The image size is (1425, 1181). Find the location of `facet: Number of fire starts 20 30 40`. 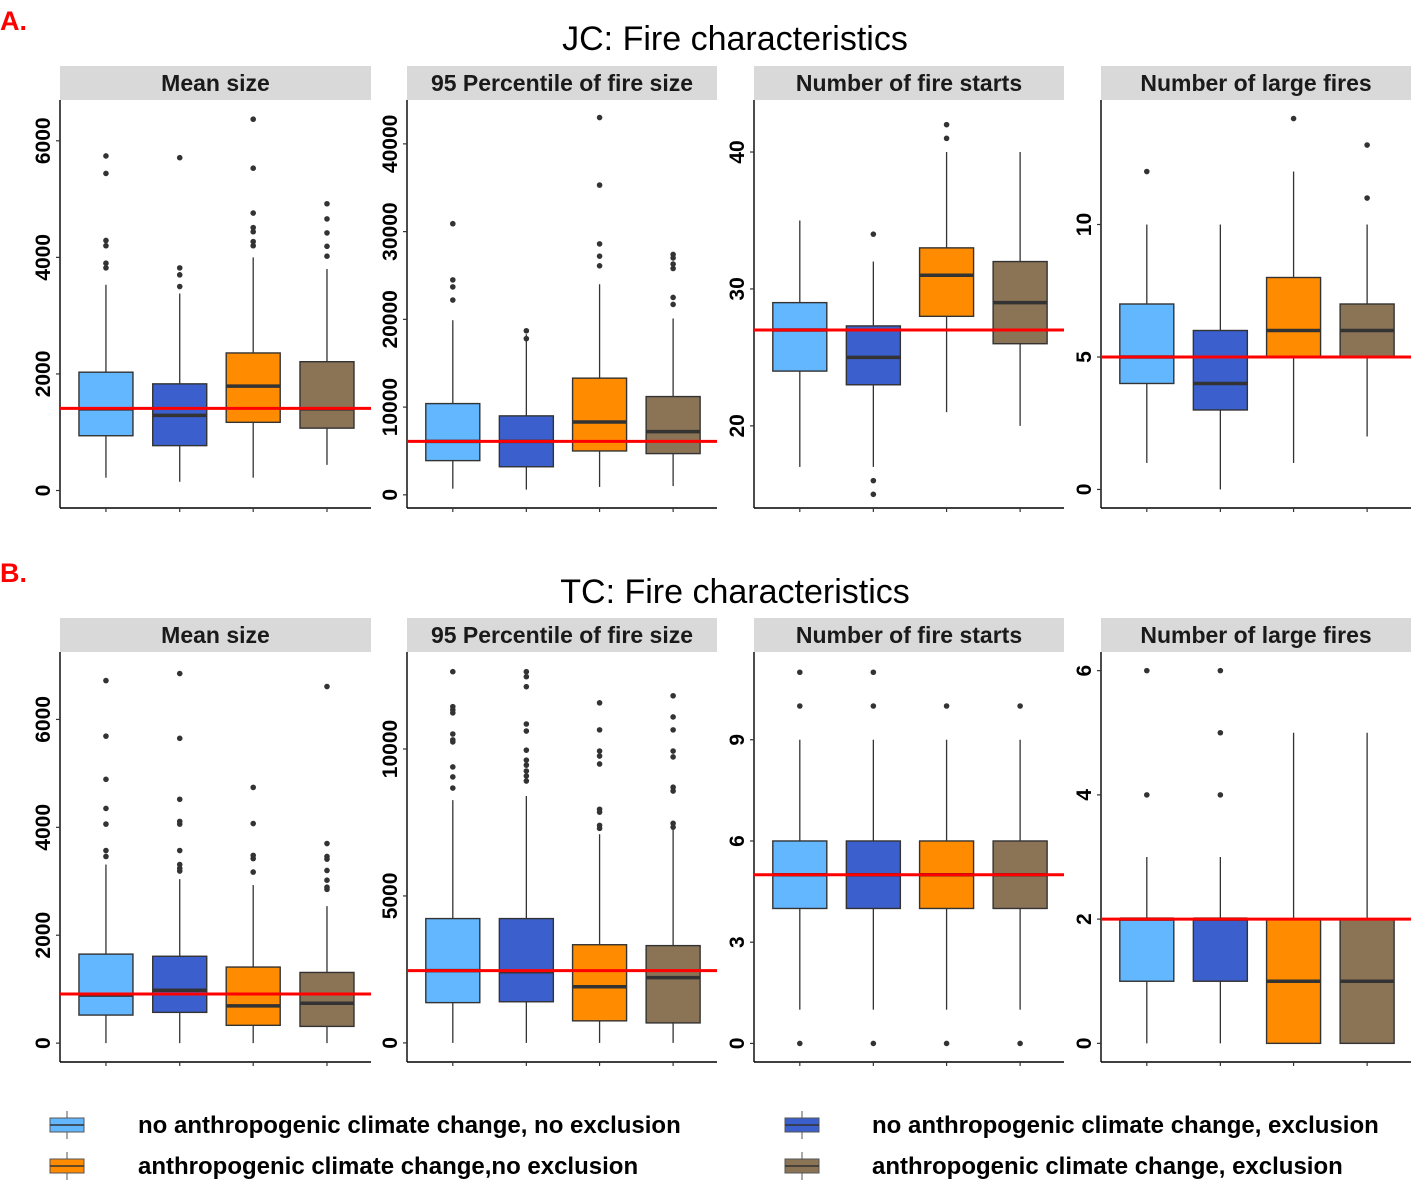

facet: Number of fire starts 20 30 40 is located at coordinates (895, 289).